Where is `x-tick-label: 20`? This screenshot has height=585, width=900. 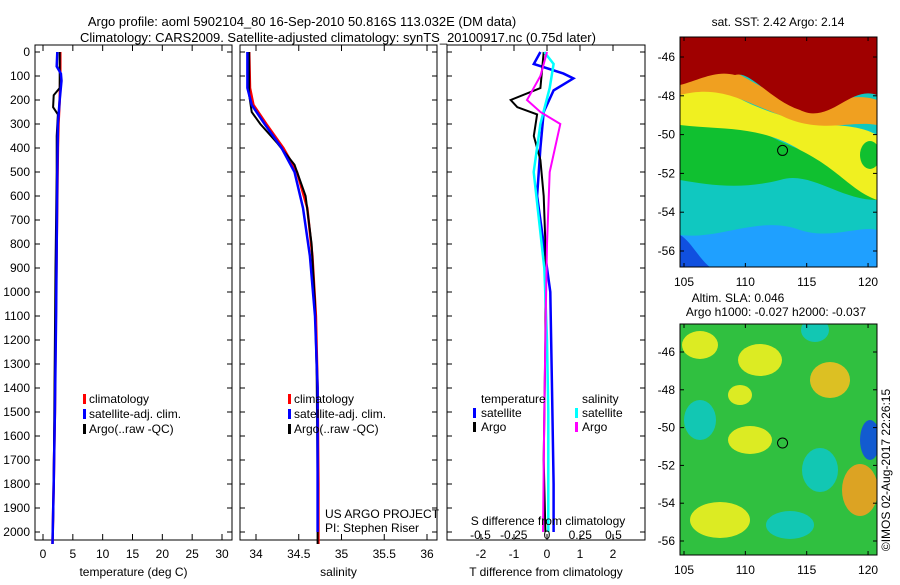 x-tick-label: 20 is located at coordinates (163, 554).